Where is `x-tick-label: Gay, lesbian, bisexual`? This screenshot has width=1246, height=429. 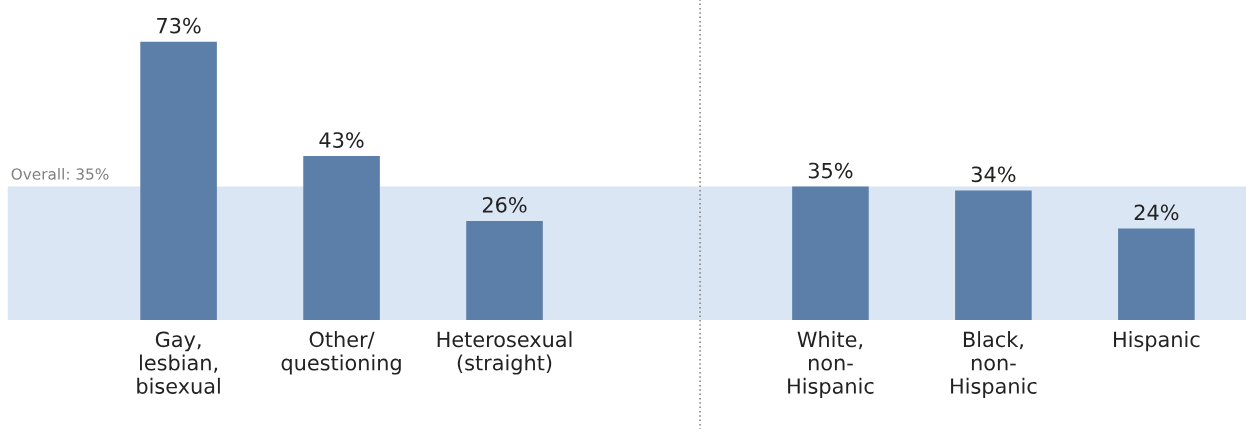 x-tick-label: Gay, lesbian, bisexual is located at coordinates (178, 362).